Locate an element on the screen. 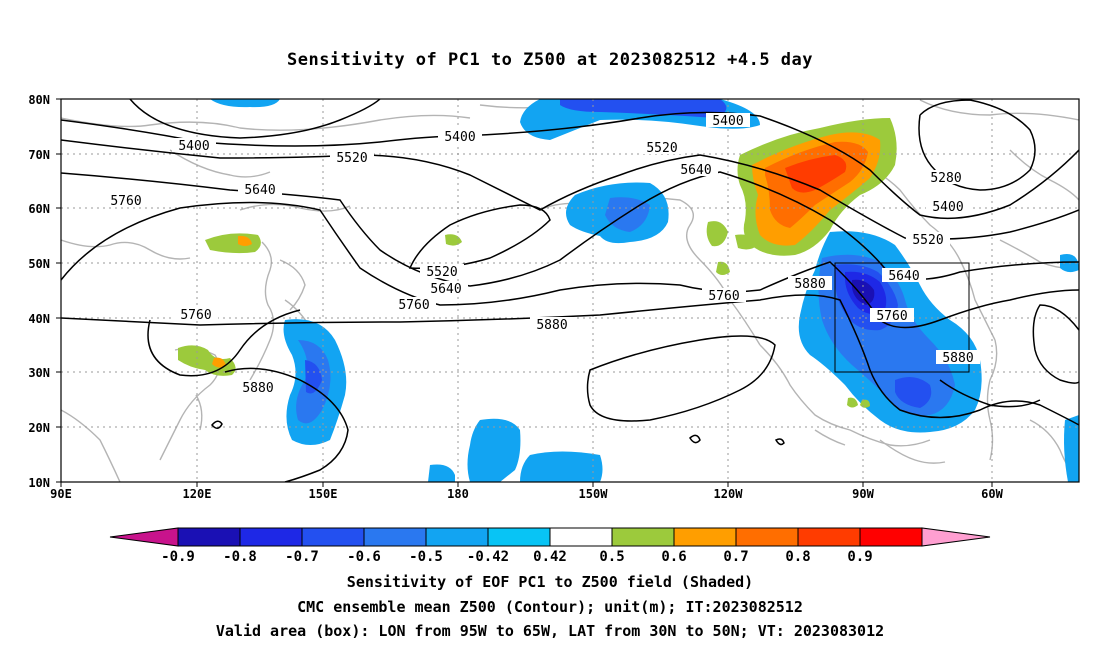 The image size is (1100, 650). colorbar-arrow-high is located at coordinates (956, 537).